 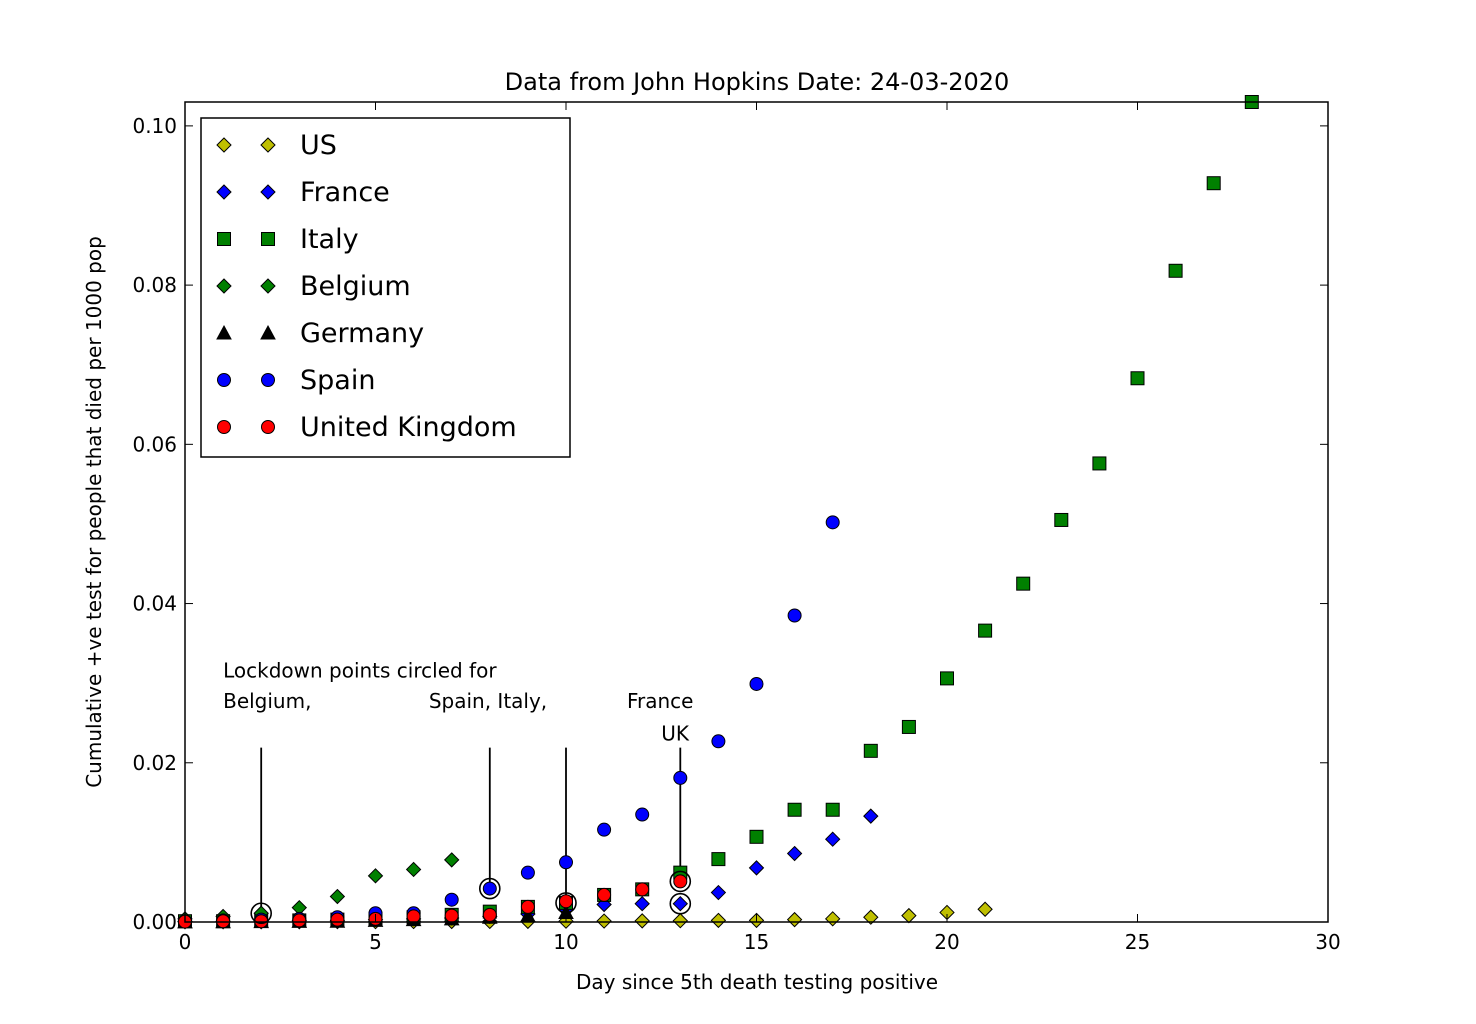 What do you see at coordinates (154, 126) in the screenshot?
I see `y-tick-label: 0.10` at bounding box center [154, 126].